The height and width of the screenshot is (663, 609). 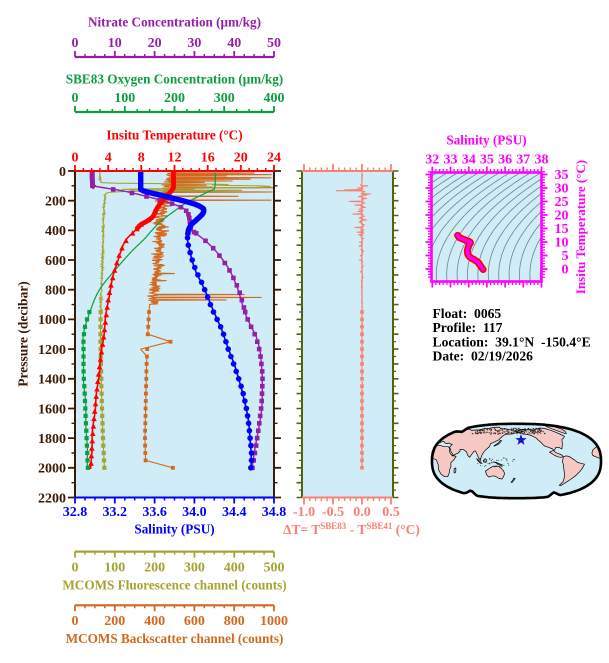 I want to click on svg-text: 2200, so click(x=52, y=498).